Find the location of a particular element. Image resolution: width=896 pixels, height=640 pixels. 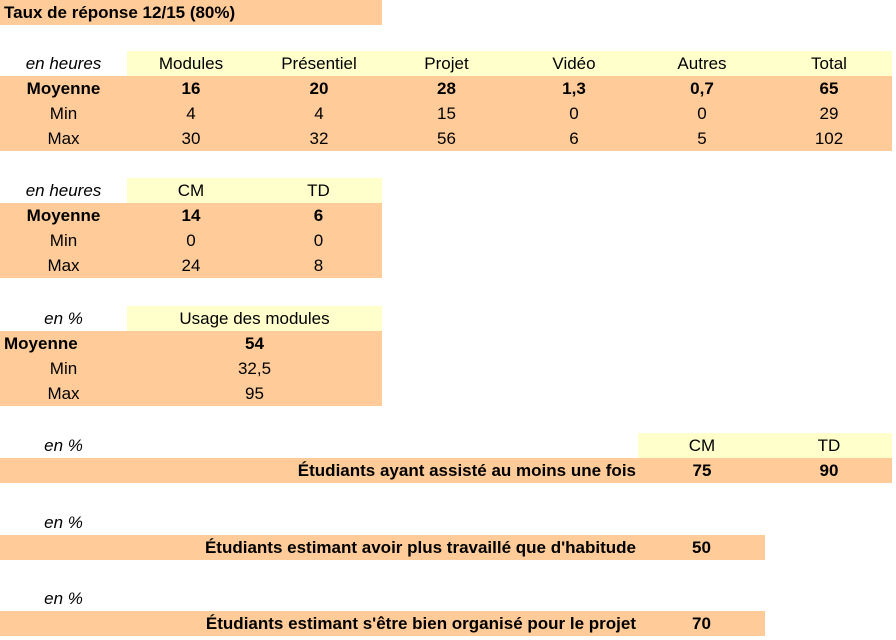

table6-unit-label: en % is located at coordinates (63, 598).